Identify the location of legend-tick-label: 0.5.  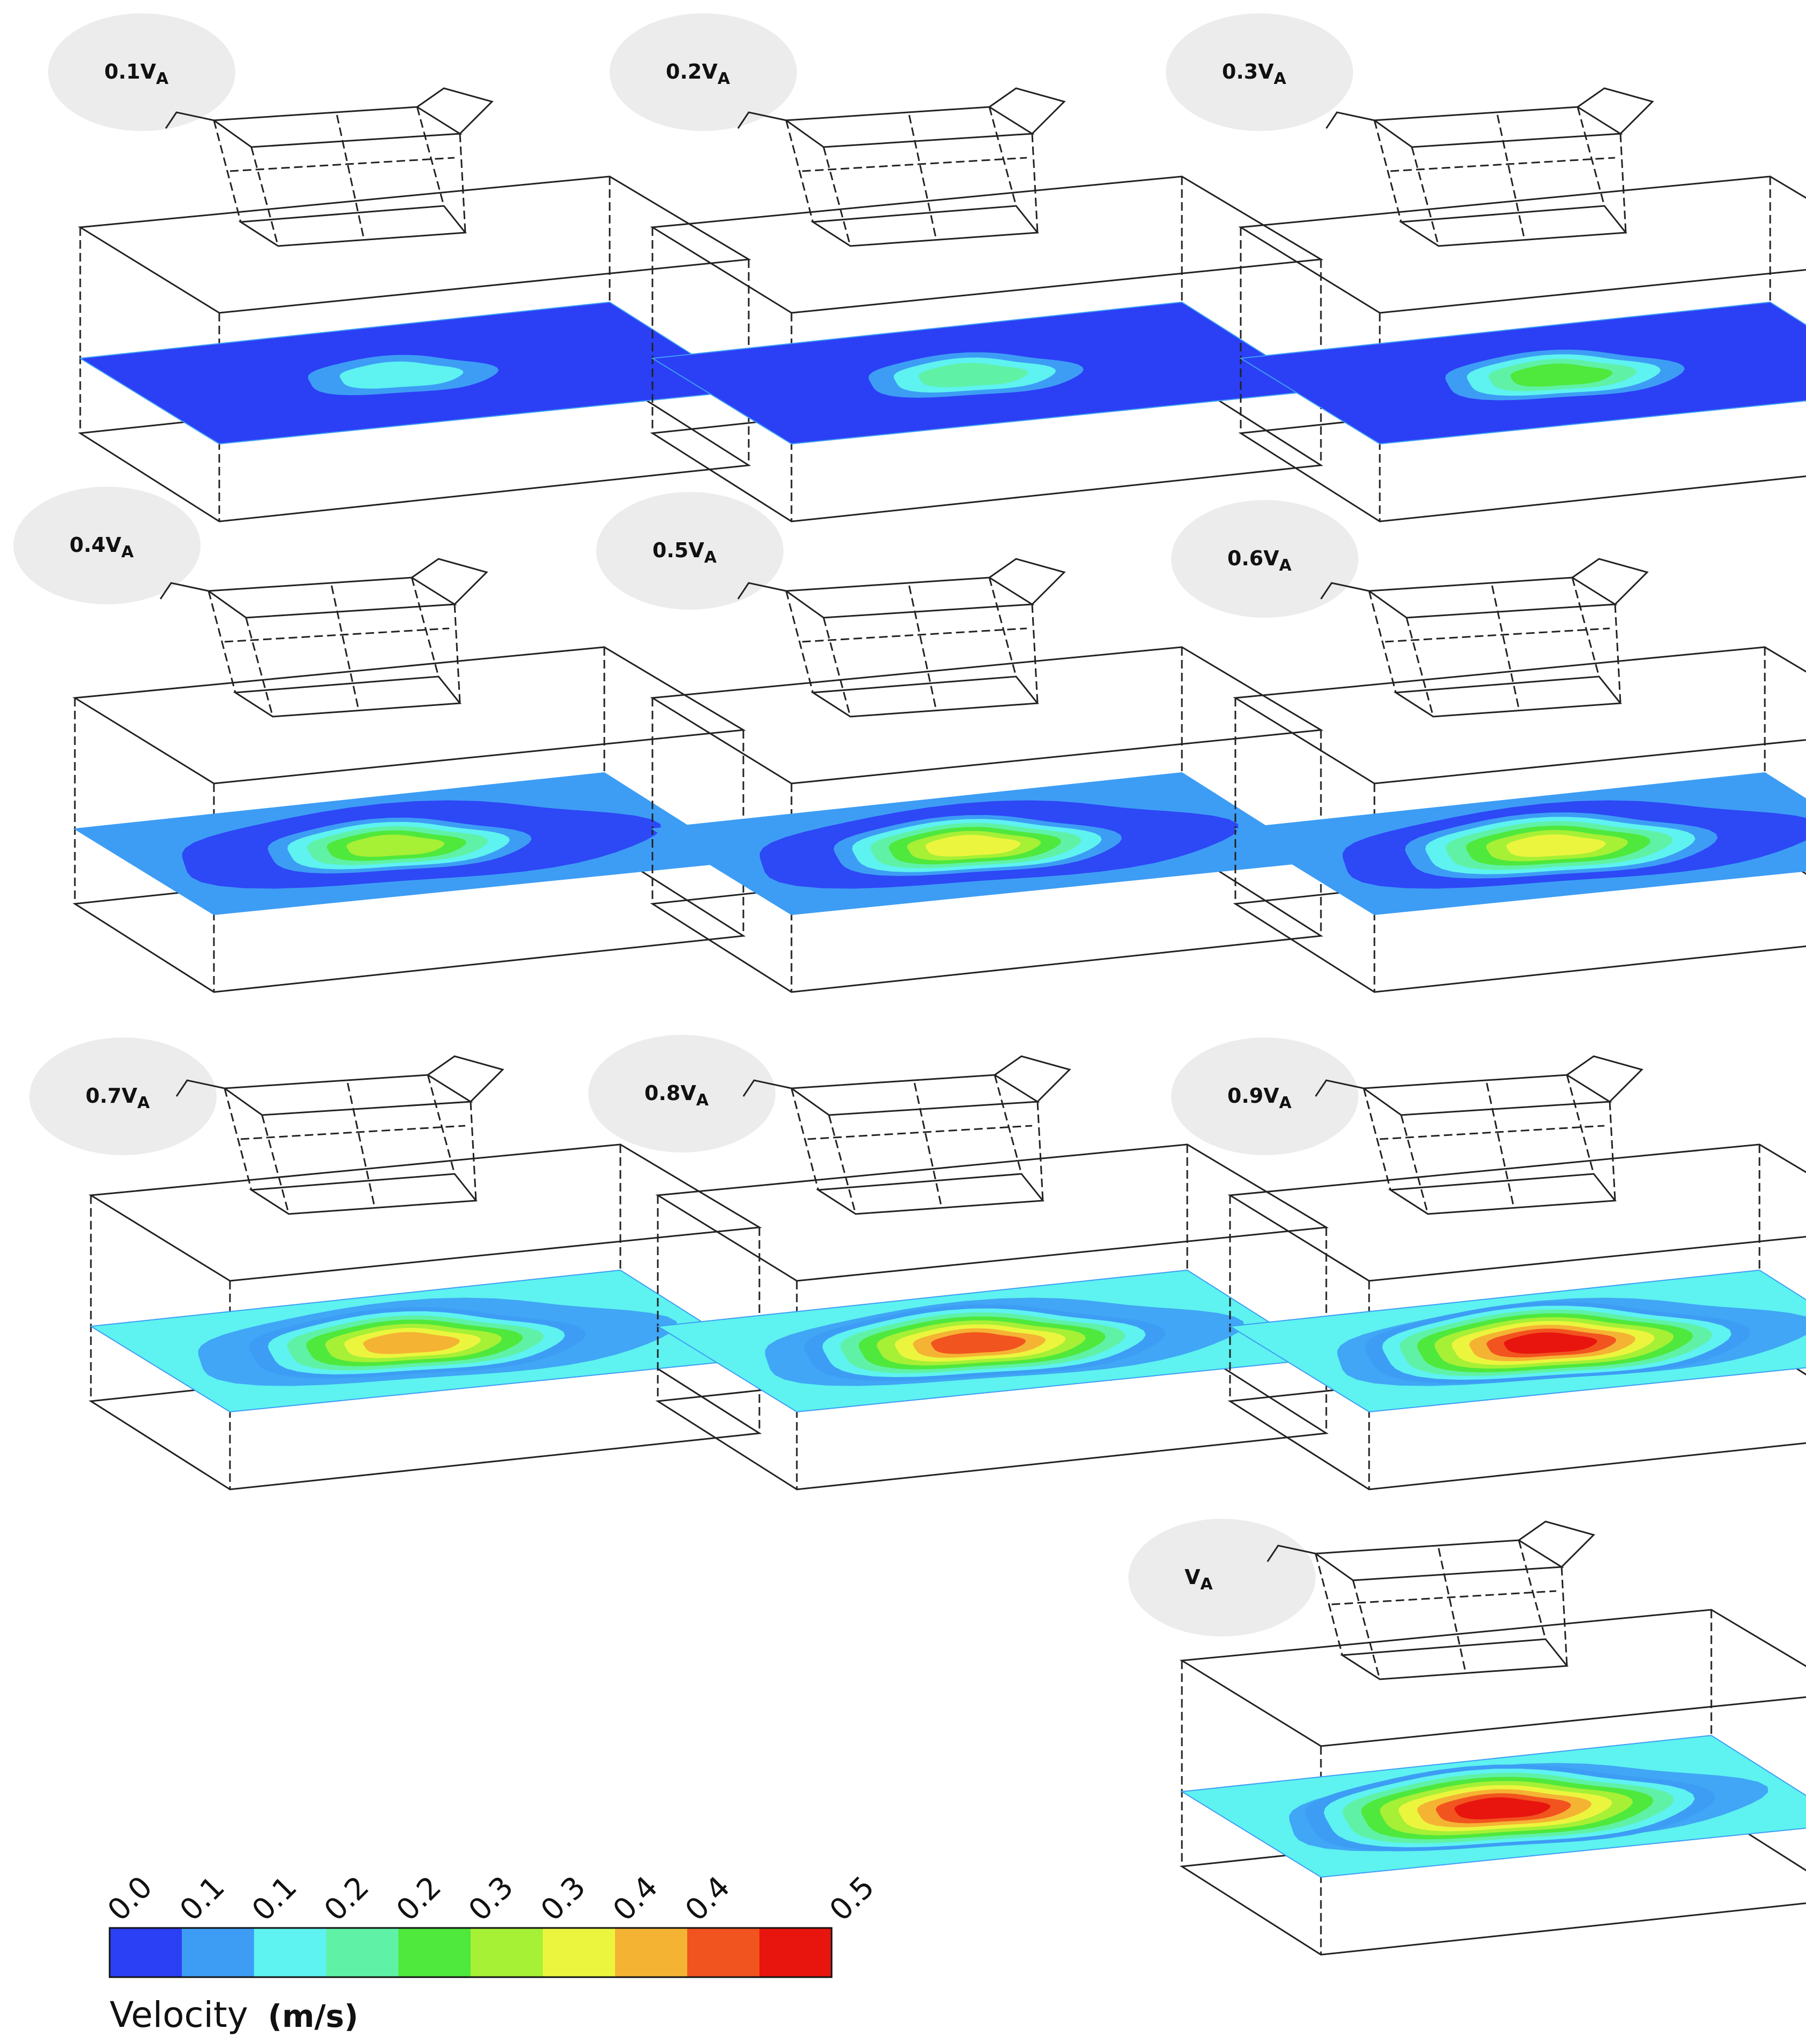
(852, 1899).